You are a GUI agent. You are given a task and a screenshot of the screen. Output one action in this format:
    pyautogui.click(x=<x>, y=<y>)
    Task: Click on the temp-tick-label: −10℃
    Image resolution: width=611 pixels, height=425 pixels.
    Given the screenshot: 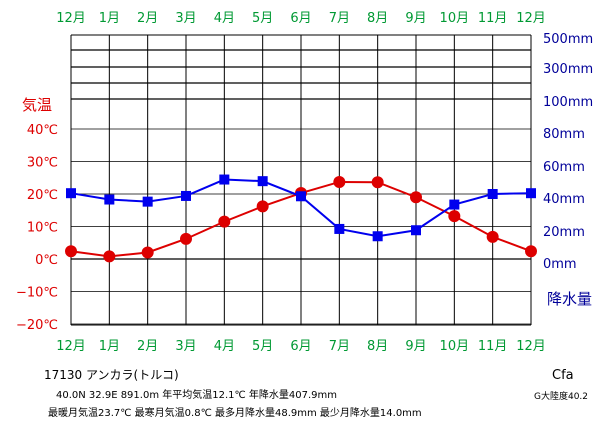 What is the action you would take?
    pyautogui.click(x=37, y=293)
    